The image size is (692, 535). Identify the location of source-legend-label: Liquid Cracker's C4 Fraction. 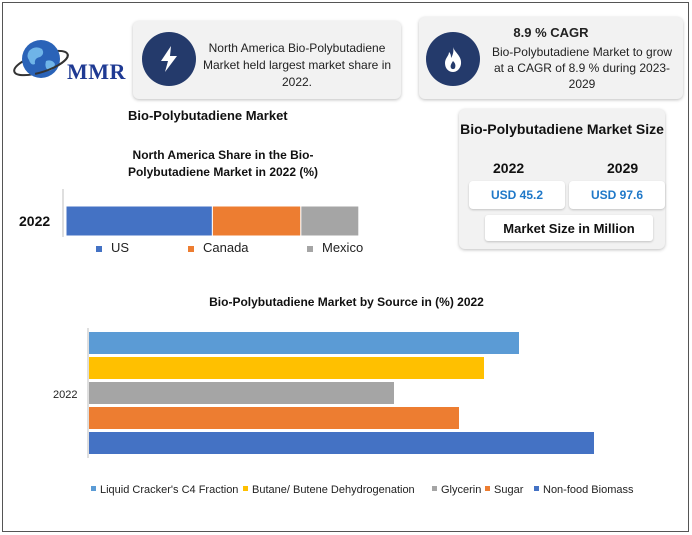
(169, 490).